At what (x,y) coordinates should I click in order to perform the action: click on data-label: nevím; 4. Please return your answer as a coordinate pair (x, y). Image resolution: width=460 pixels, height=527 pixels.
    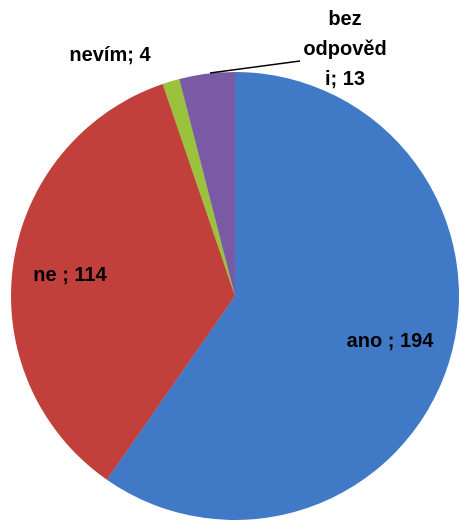
    Looking at the image, I should click on (110, 55).